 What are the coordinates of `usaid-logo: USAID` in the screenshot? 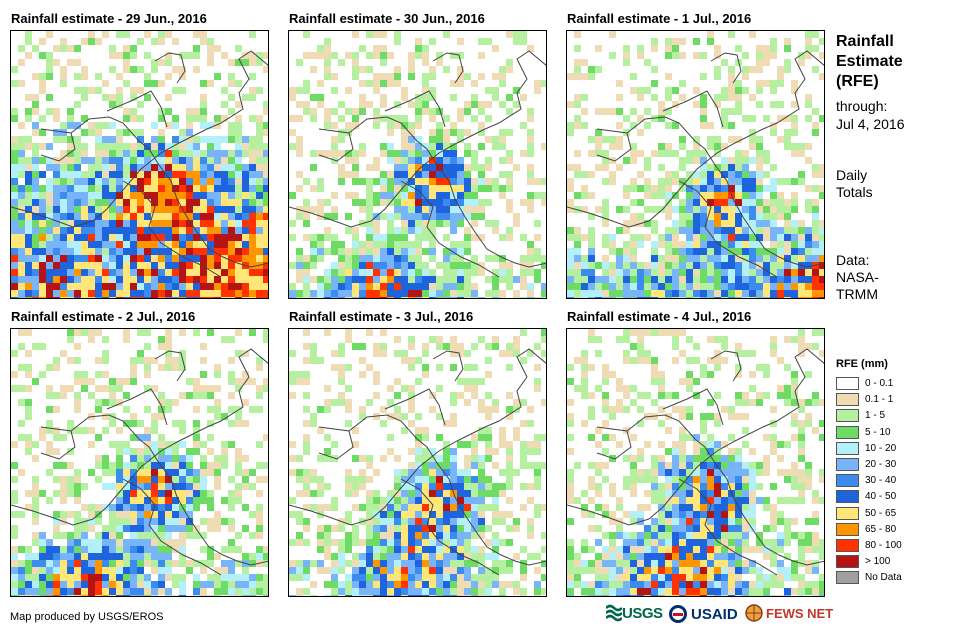 It's located at (703, 614).